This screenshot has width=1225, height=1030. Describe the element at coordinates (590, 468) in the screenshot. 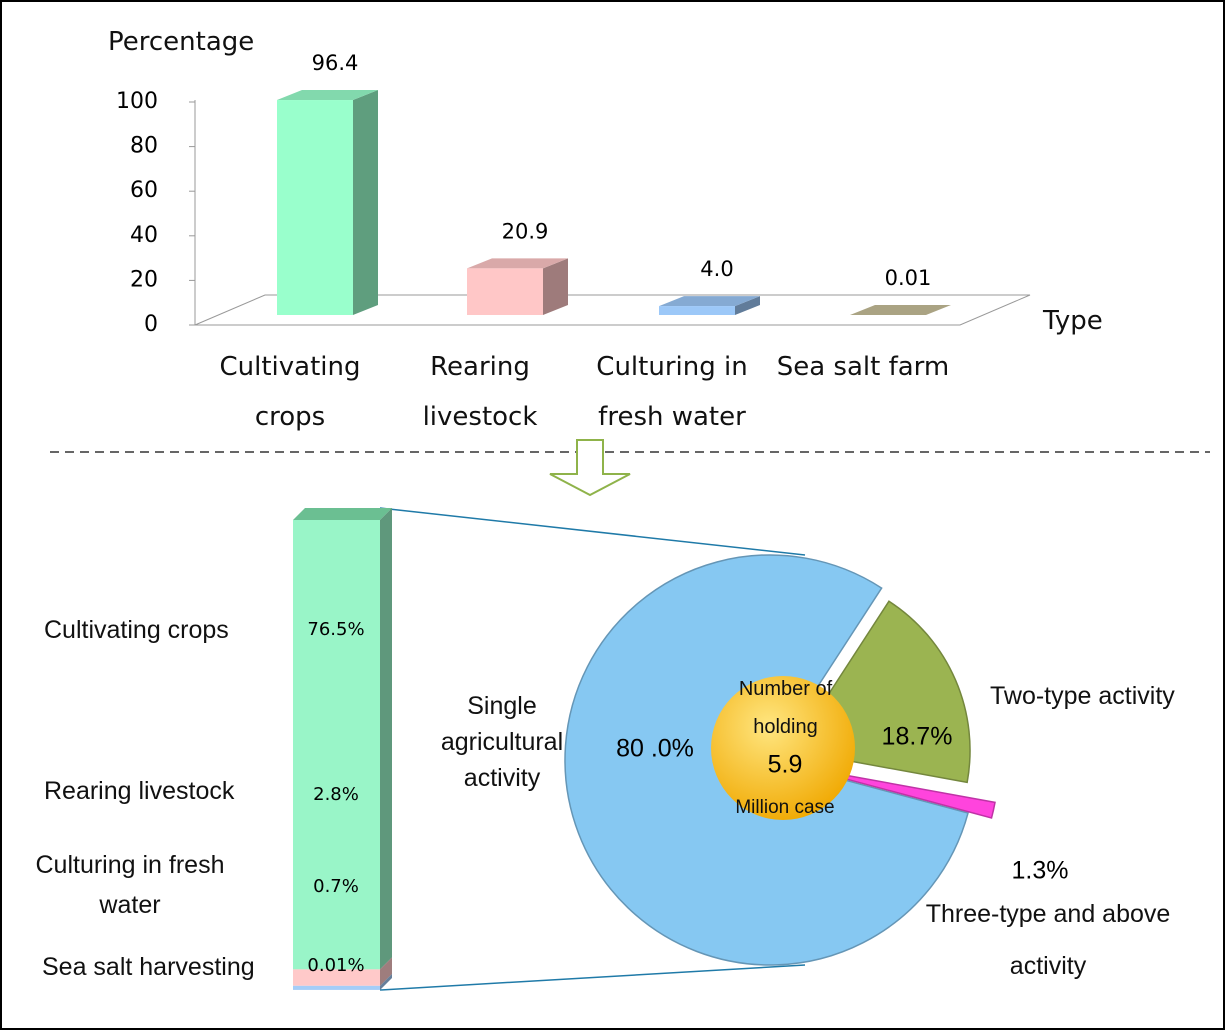

I see `arrow` at that location.